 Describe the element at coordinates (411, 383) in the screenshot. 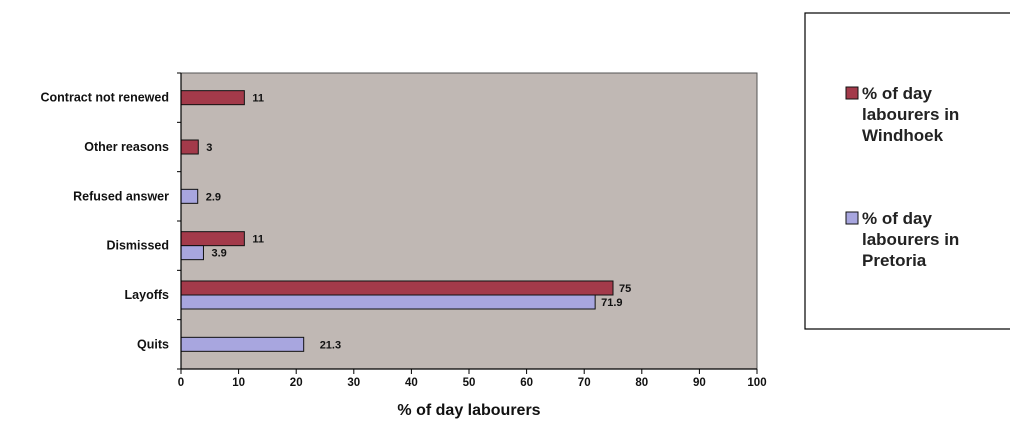

I see `x-tick-label: 40` at that location.